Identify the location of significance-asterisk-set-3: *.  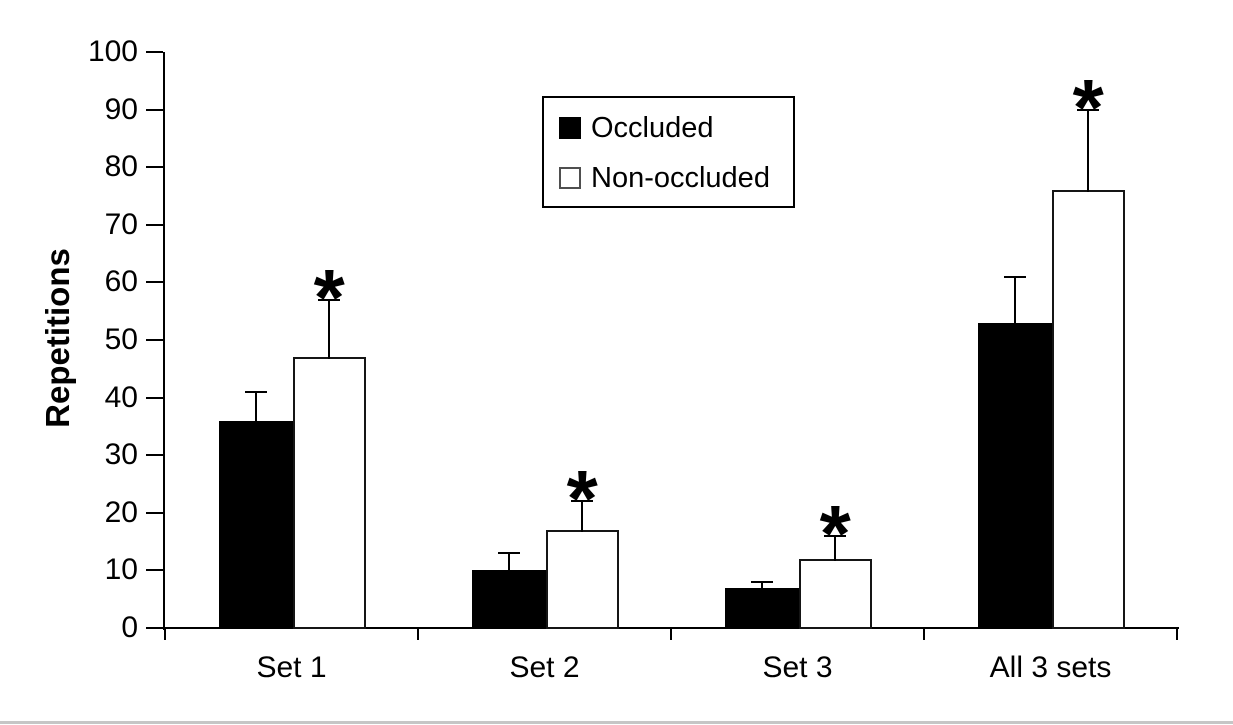
(835, 533).